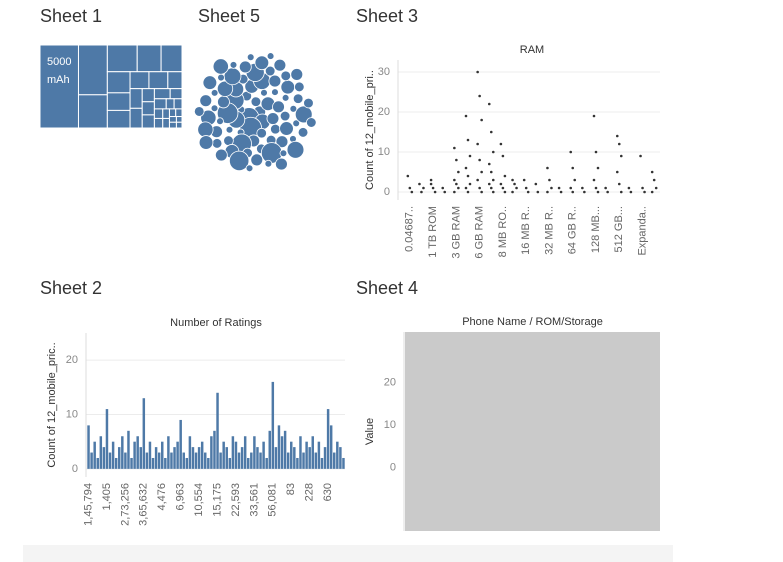 This screenshot has width=783, height=562. Describe the element at coordinates (532, 50) in the screenshot. I see `chart-title: RAM` at that location.